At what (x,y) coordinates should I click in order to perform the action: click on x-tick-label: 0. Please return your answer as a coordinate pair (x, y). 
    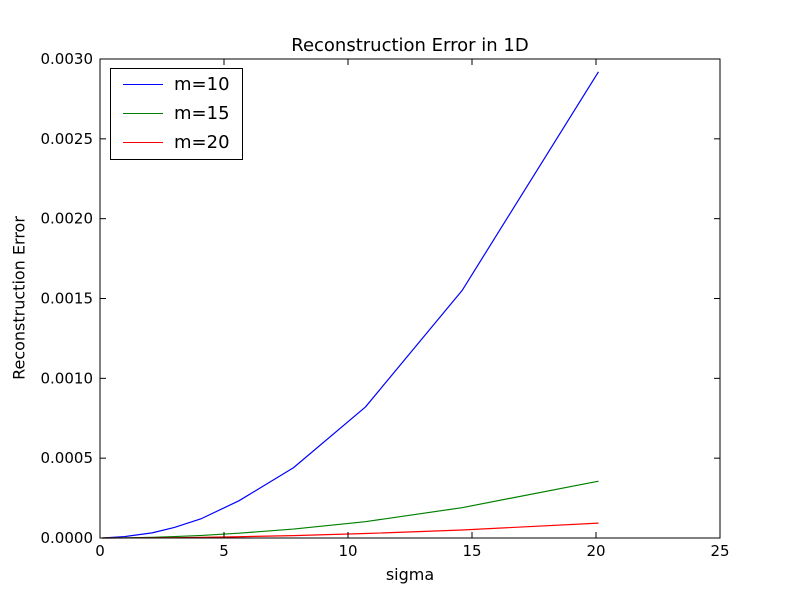
    Looking at the image, I should click on (100, 551).